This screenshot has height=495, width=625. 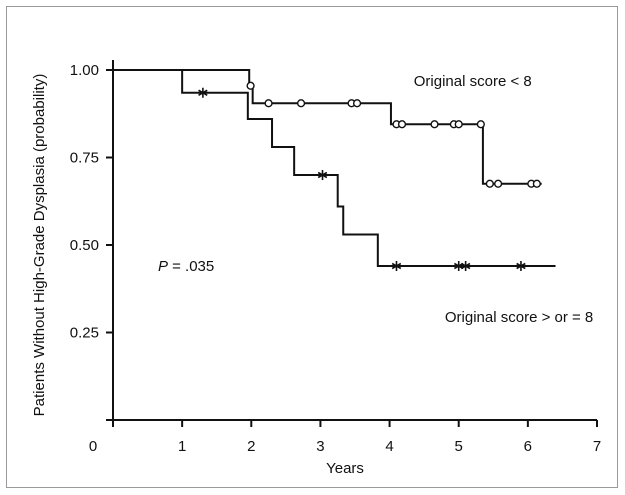 What do you see at coordinates (84, 70) in the screenshot?
I see `y-tick-label: 1.00` at bounding box center [84, 70].